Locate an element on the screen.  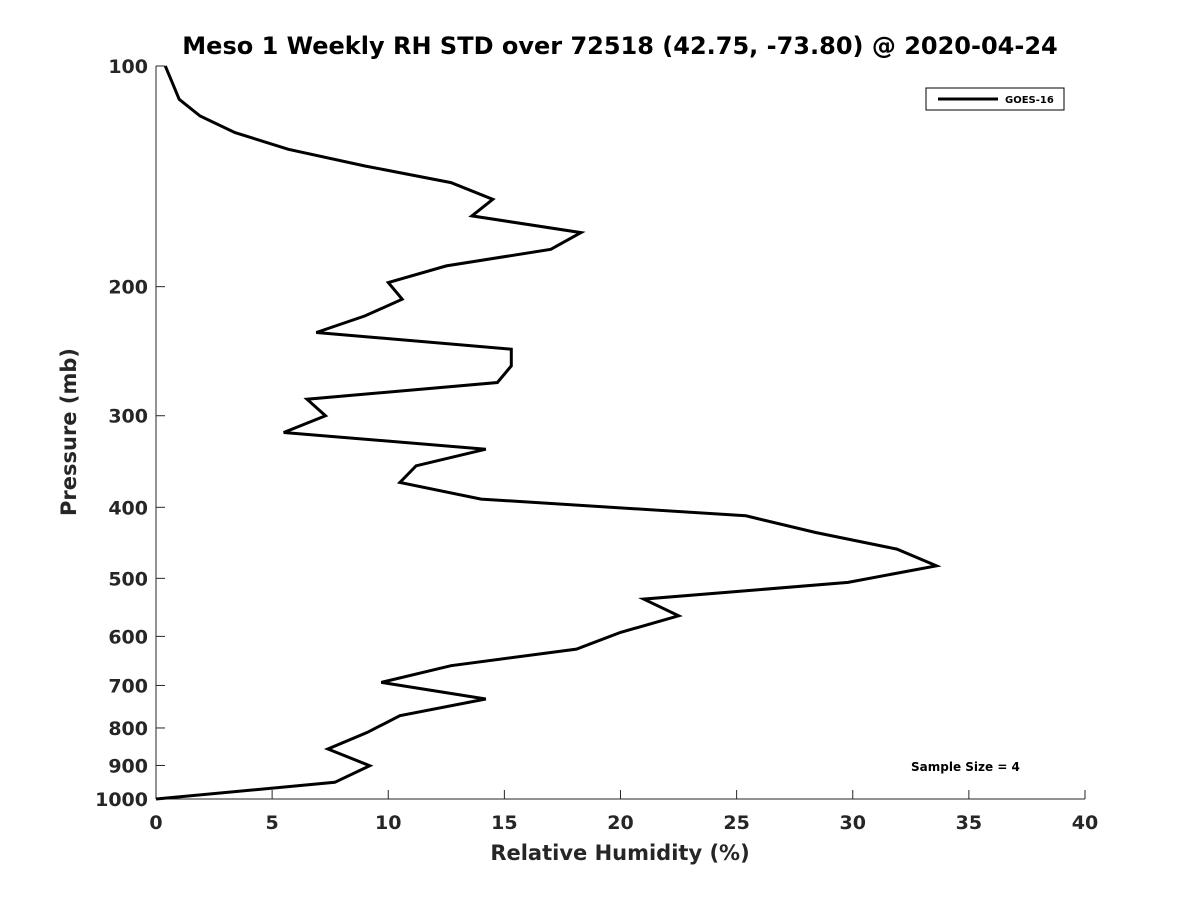
y-axis-label: Pressure (mb) is located at coordinates (69, 432).